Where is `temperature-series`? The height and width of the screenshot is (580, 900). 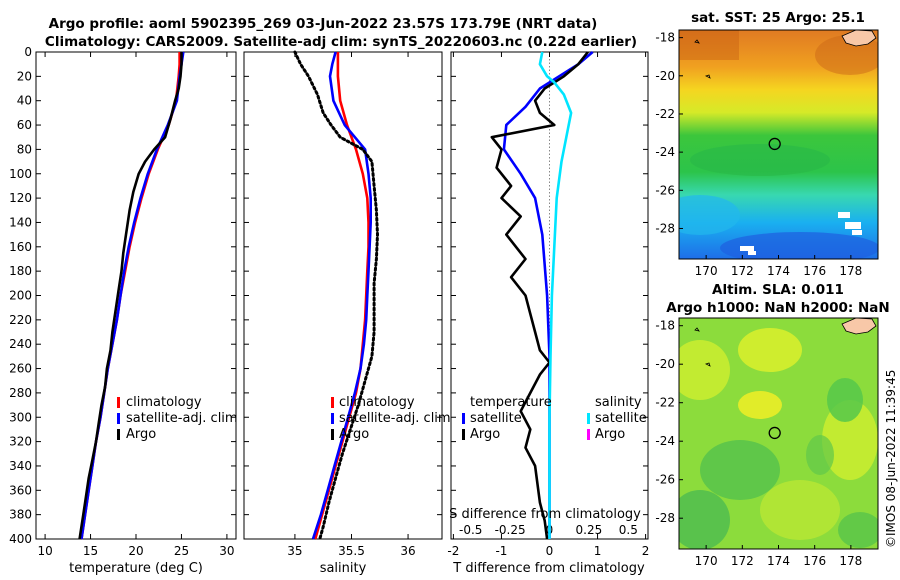
temperature-series is located at coordinates (131, 295).